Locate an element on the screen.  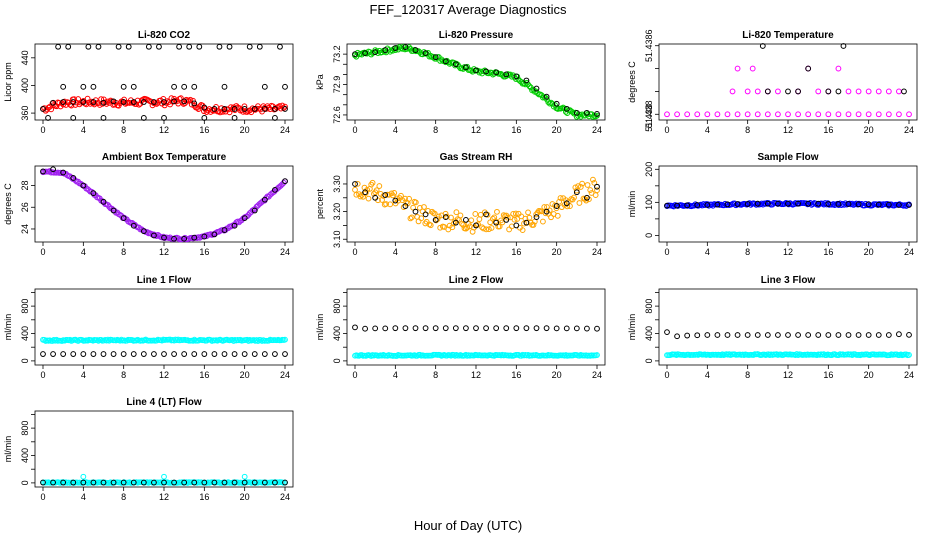
panel-title: Line 4 (LT) Flow is located at coordinates (164, 402).